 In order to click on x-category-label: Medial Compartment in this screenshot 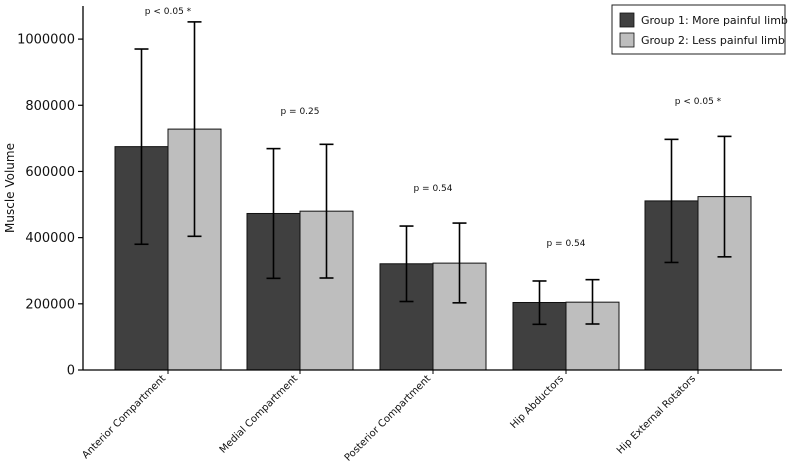, I will do `click(259, 414)`.